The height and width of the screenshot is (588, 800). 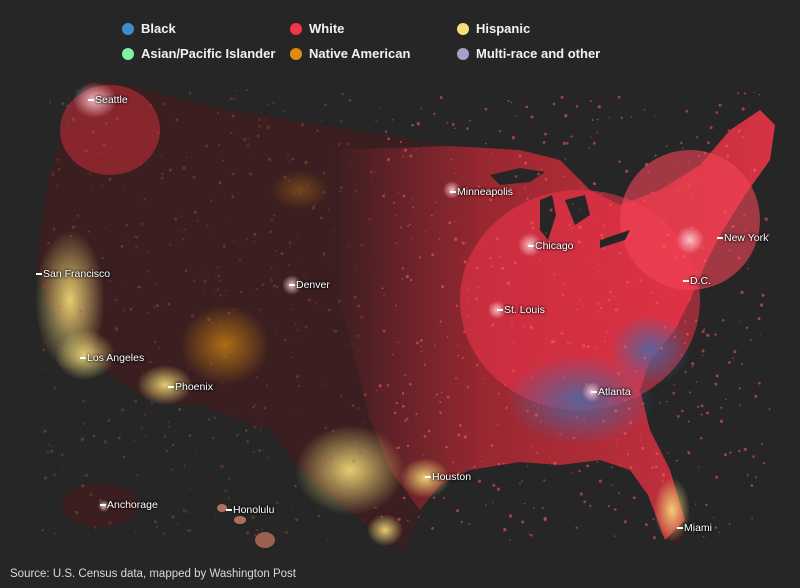 I want to click on city-label-los-angeles: Los Angeles, so click(x=112, y=358).